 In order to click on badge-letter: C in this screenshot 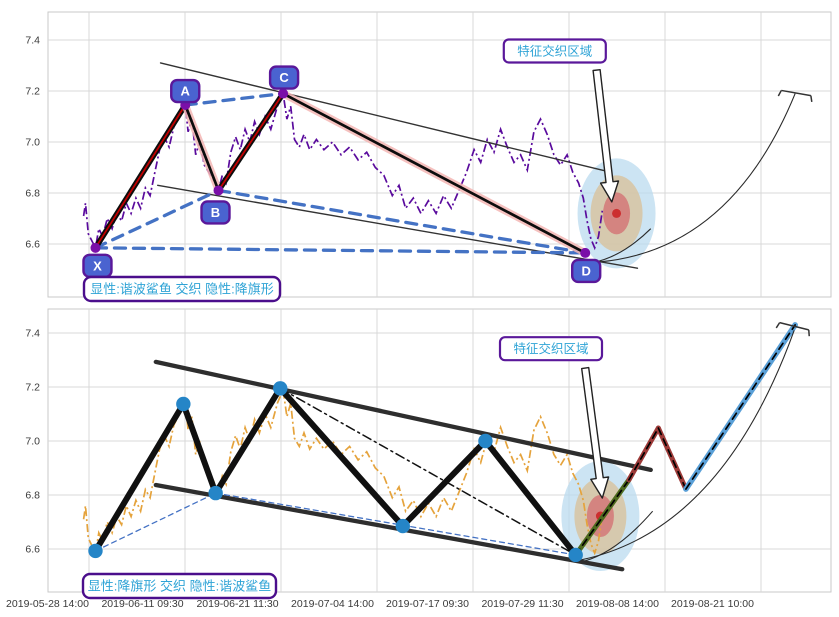, I will do `click(284, 77)`.